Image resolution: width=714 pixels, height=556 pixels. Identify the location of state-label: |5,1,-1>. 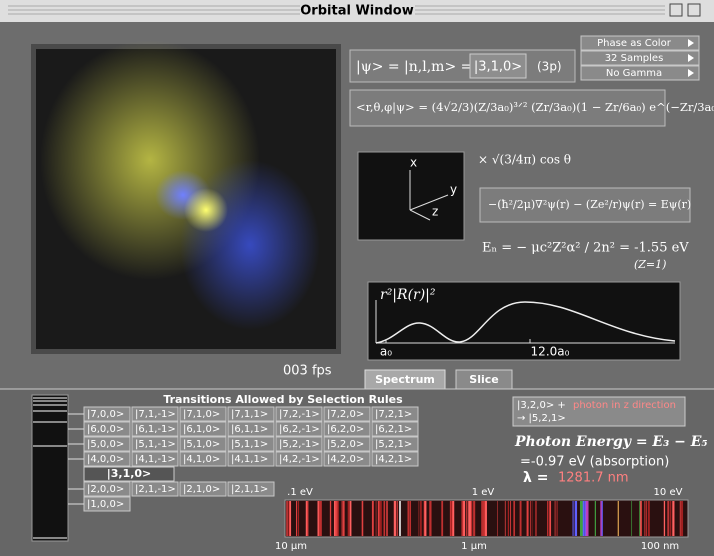
(155, 444).